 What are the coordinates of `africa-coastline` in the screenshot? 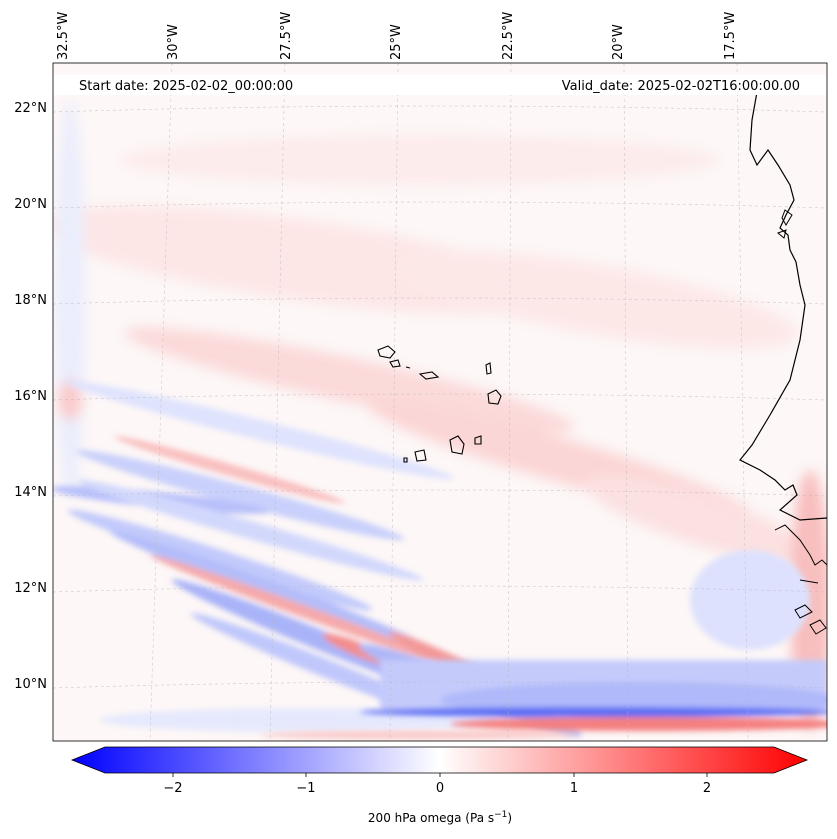 It's located at (783, 306).